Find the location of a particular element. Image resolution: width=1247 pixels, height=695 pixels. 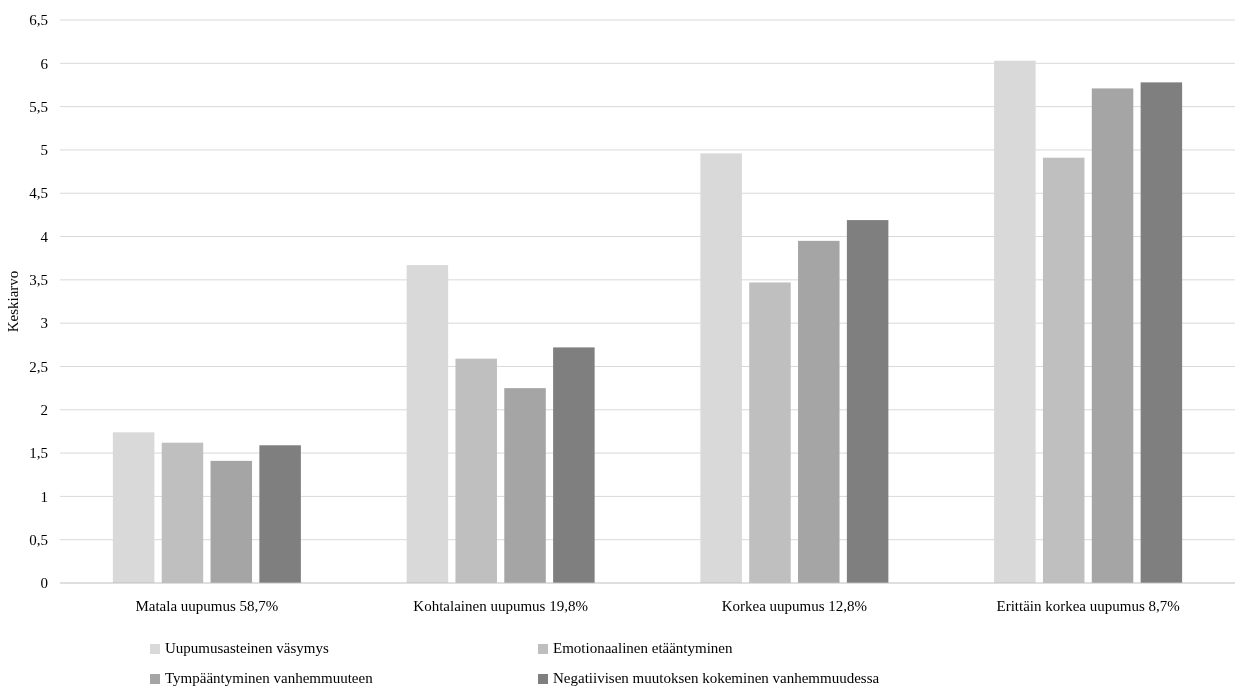

y-tick-label: 6 is located at coordinates (44, 63).